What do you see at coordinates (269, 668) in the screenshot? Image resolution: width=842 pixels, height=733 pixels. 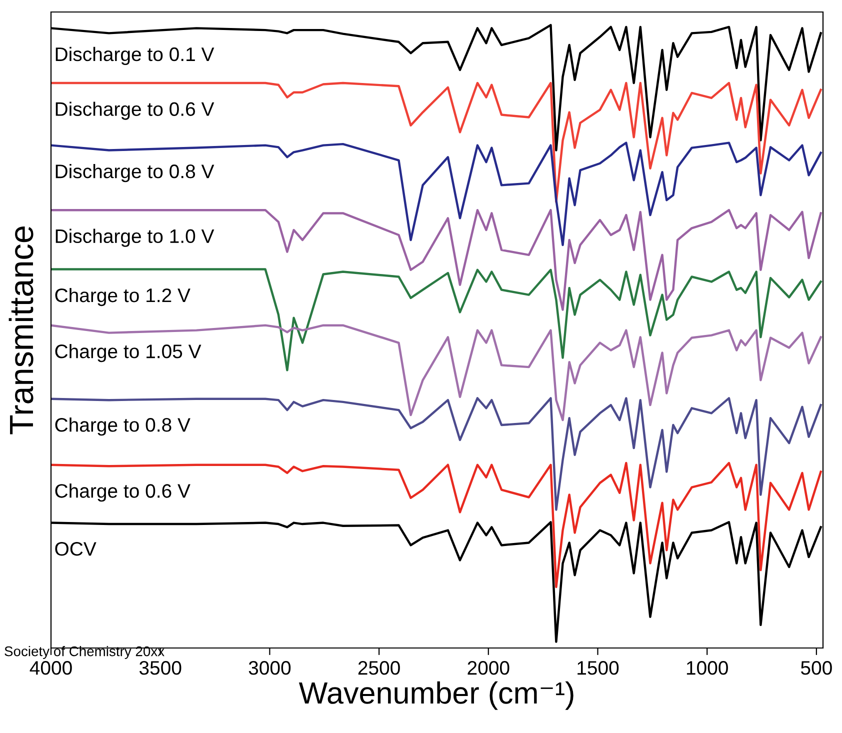 I see `x-tick-label: 3000` at bounding box center [269, 668].